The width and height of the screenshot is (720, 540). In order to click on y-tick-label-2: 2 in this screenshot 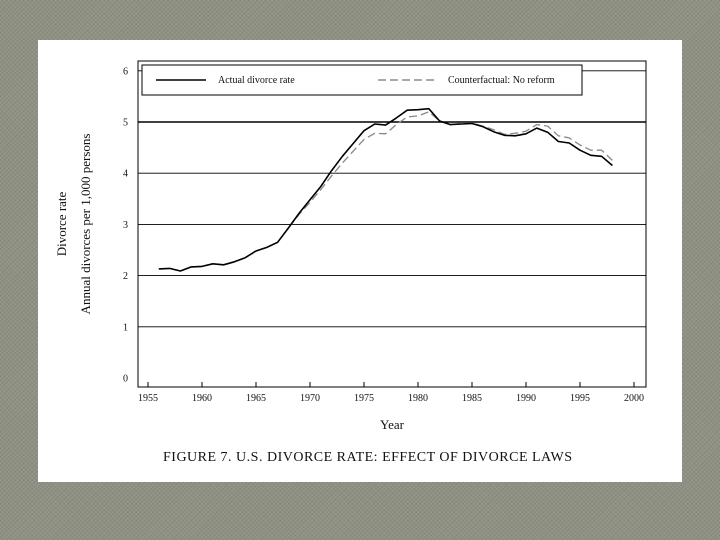, I will do `click(125, 276)`.